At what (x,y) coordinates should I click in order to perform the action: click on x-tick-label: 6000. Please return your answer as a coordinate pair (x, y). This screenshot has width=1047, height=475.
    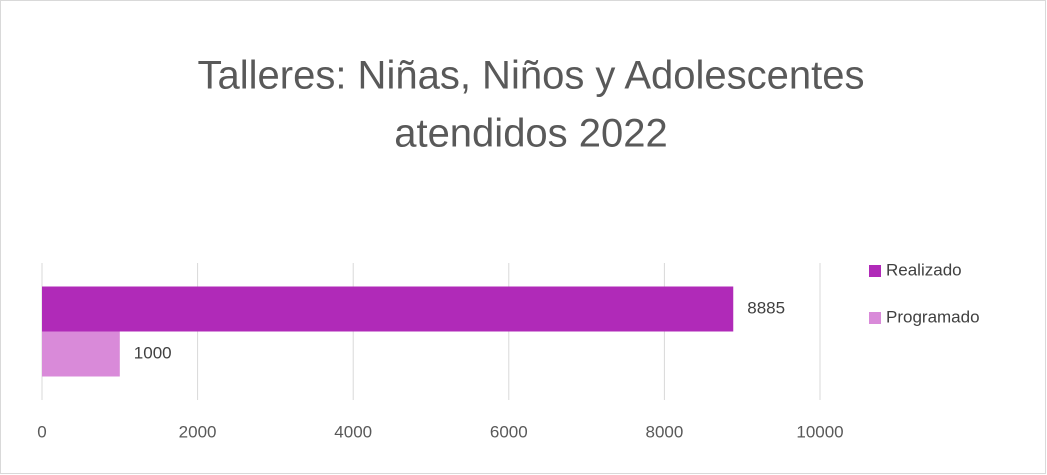
    Looking at the image, I should click on (509, 431).